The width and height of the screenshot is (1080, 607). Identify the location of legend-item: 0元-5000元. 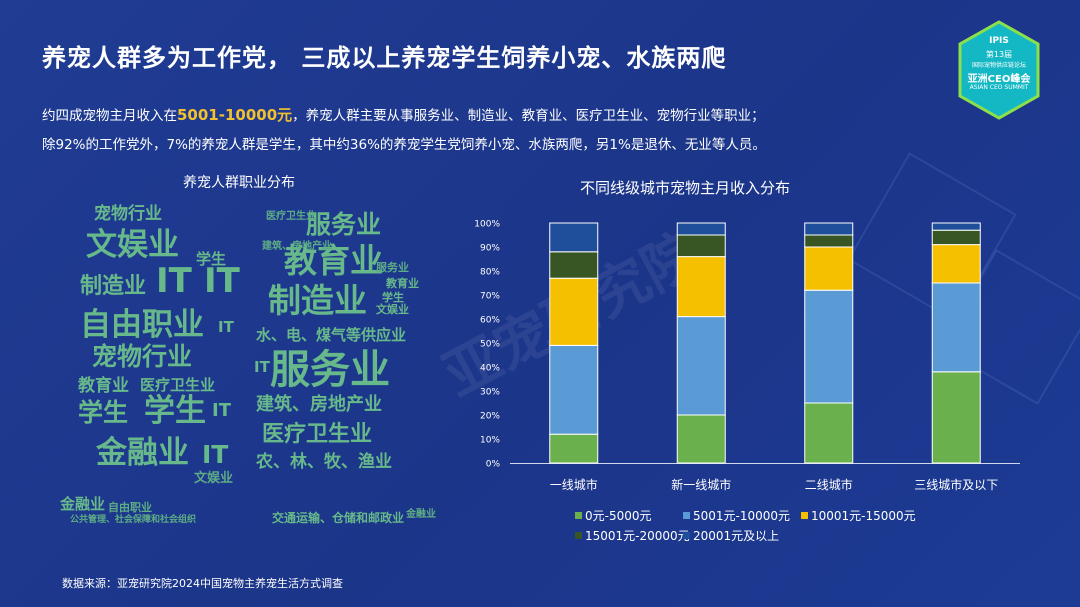
(613, 515).